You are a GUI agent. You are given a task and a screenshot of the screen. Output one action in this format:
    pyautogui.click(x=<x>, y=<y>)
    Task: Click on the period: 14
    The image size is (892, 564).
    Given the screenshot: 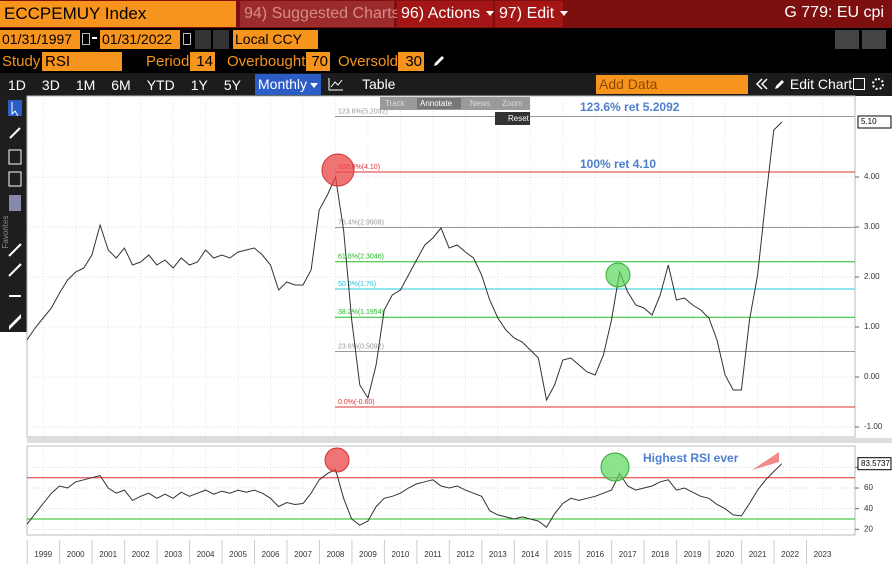 What is the action you would take?
    pyautogui.click(x=202, y=61)
    